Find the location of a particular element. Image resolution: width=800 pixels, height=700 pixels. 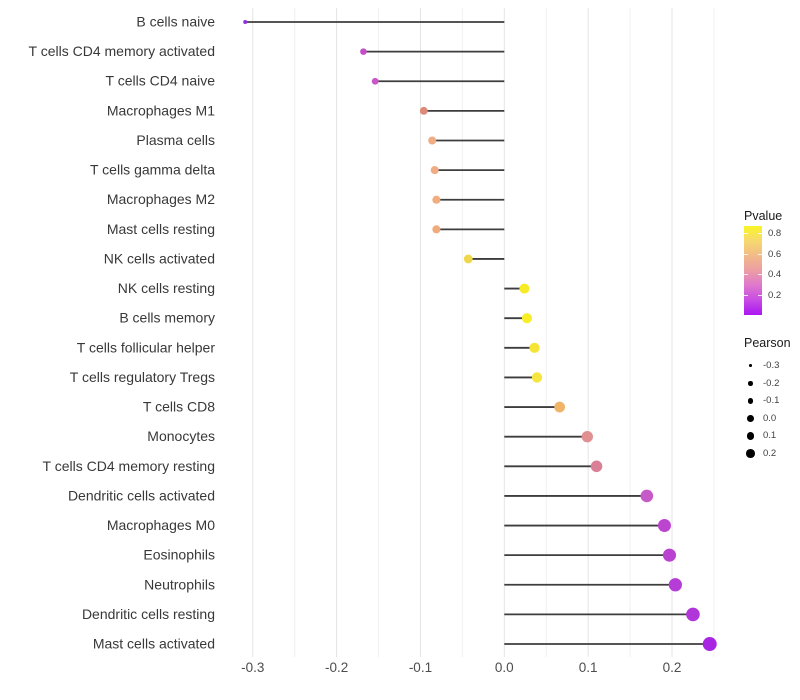

x-tick-label: -0.2 is located at coordinates (336, 667).